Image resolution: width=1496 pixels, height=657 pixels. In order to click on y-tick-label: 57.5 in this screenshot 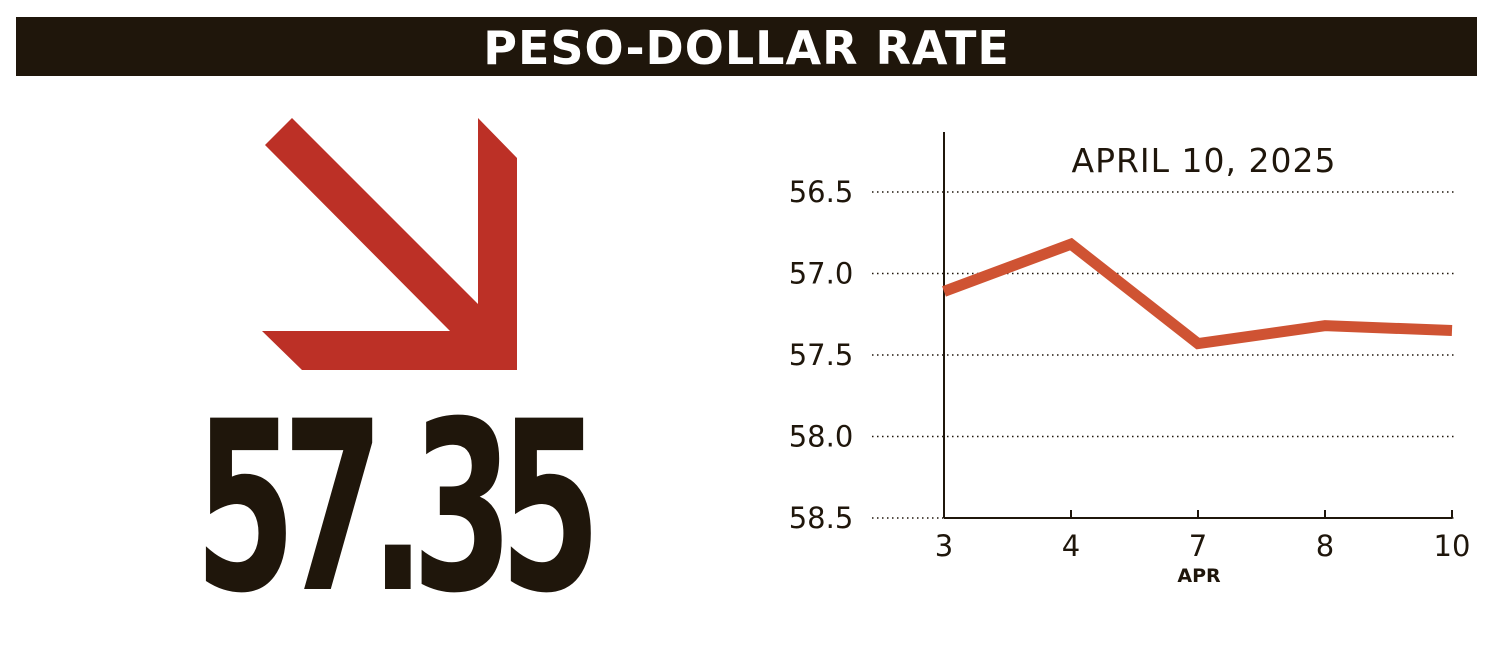, I will do `click(821, 355)`.